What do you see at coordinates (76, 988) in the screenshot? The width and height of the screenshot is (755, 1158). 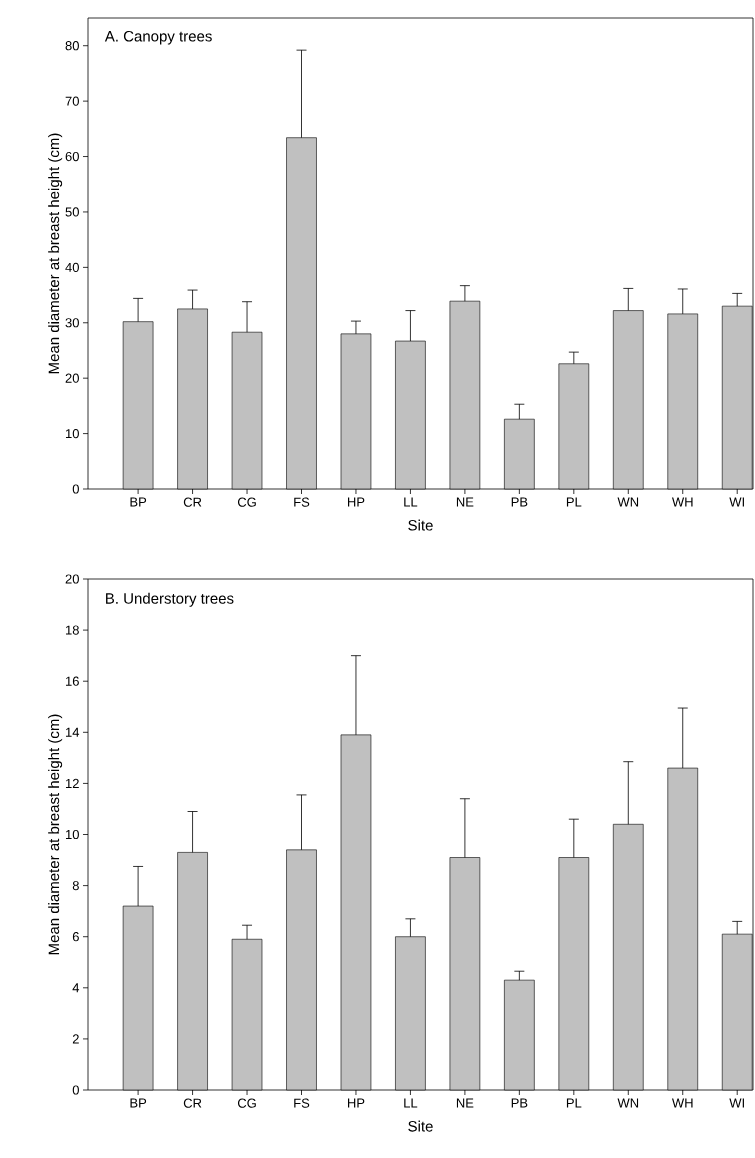 I see `y-tick-label: 4` at bounding box center [76, 988].